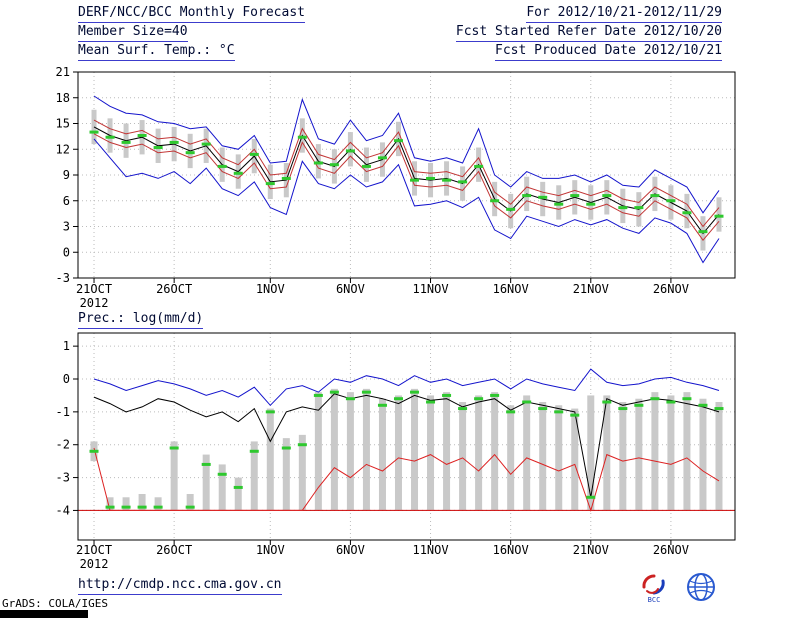  I want to click on member-size-label: Member Size=40, so click(133, 33).